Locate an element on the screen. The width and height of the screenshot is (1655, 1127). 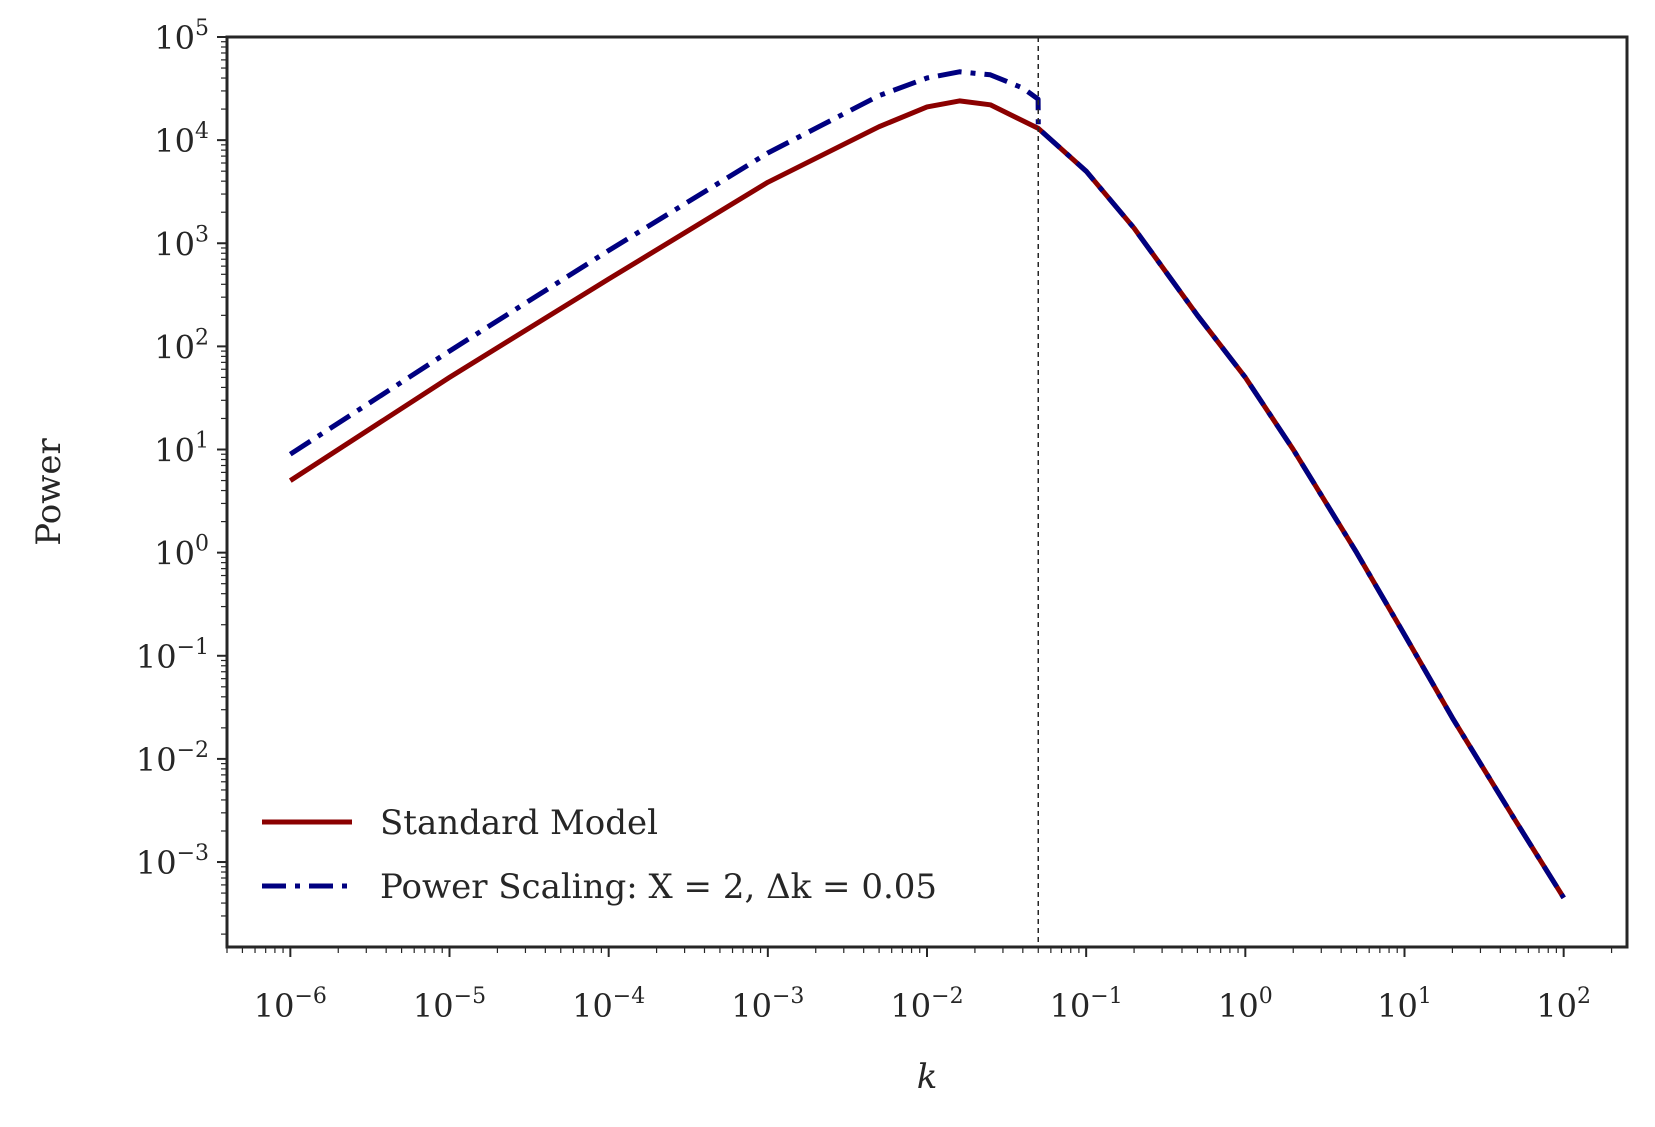
y-tick-label: 10² is located at coordinates (181, 345).